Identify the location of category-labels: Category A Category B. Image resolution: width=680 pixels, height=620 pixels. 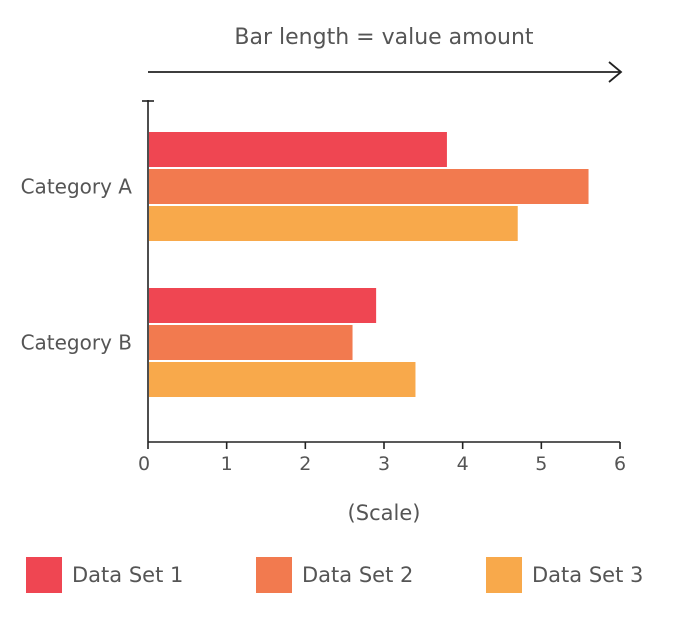
(77, 265).